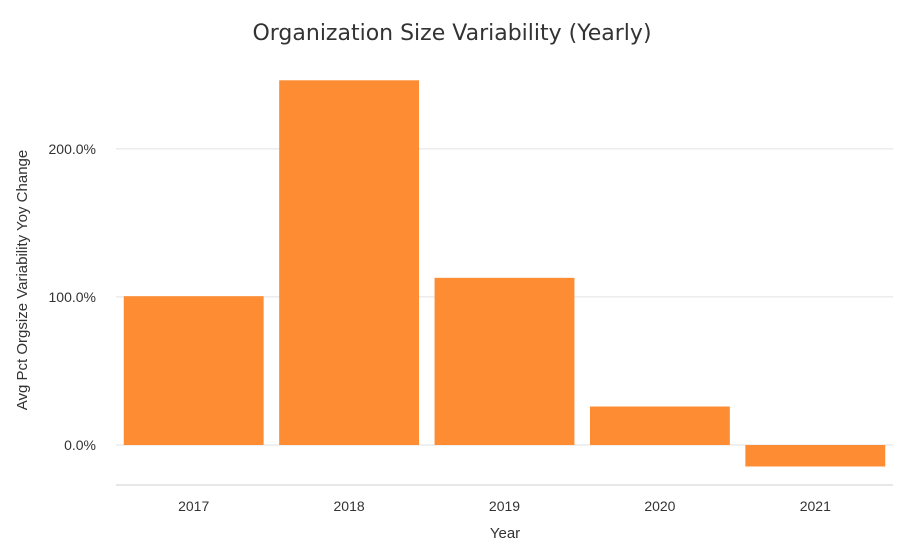  What do you see at coordinates (505, 533) in the screenshot?
I see `x-axis-label: Year` at bounding box center [505, 533].